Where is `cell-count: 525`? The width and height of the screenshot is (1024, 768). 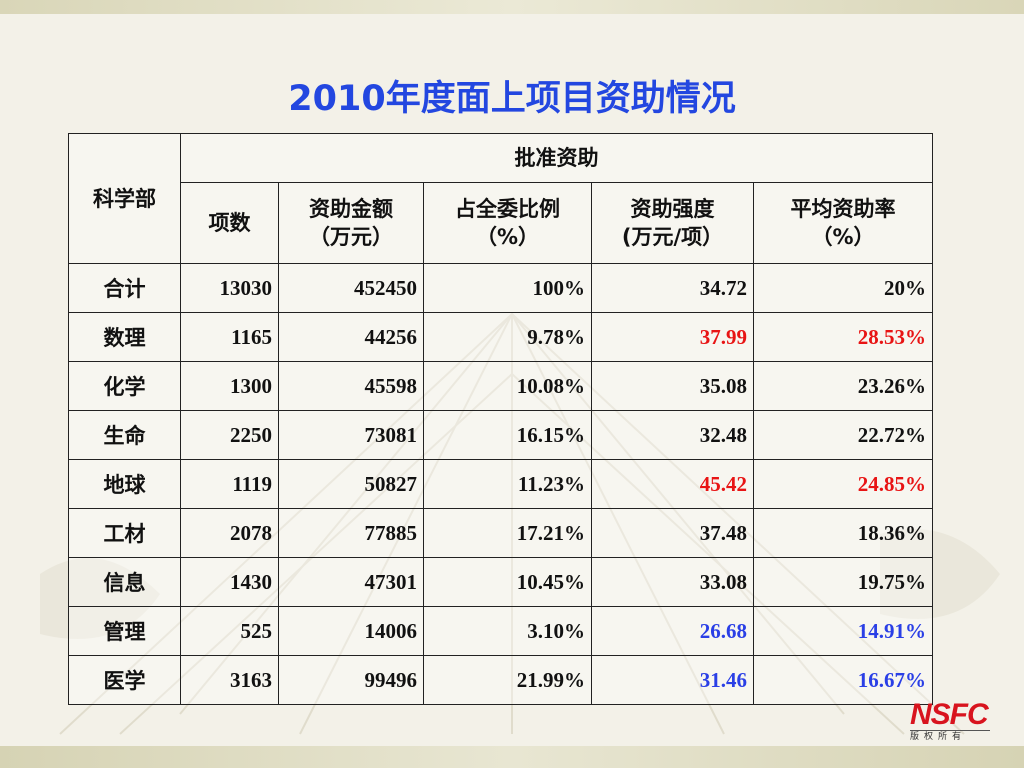
cell-count: 525 is located at coordinates (229, 631).